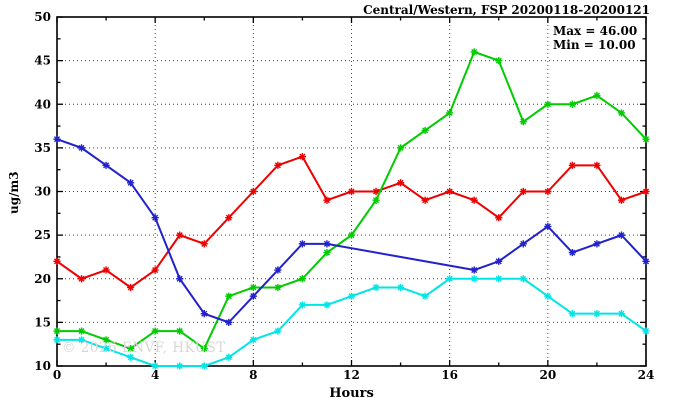  I want to click on y-tick-label: 20, so click(42, 279).